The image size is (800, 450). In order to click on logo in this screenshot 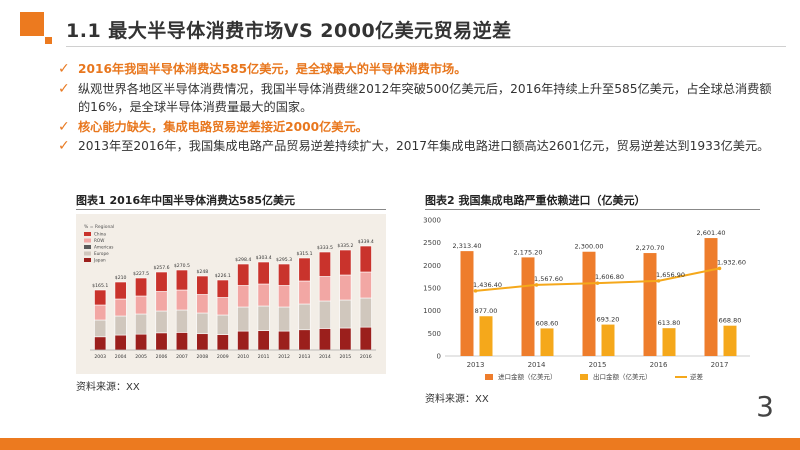, I will do `click(36, 28)`.